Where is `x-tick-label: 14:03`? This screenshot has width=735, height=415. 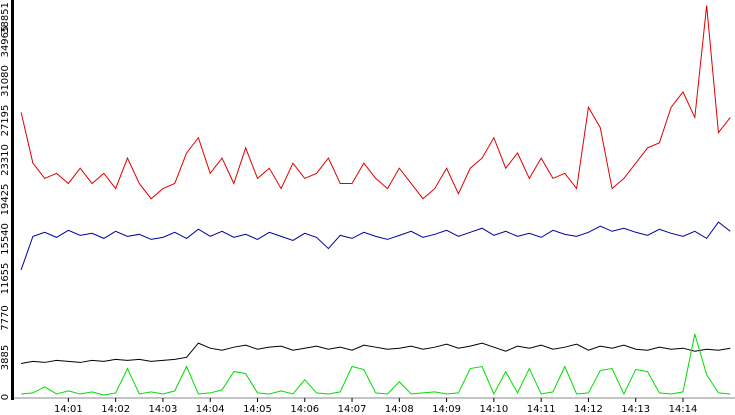 x-tick-label: 14:03 is located at coordinates (163, 409).